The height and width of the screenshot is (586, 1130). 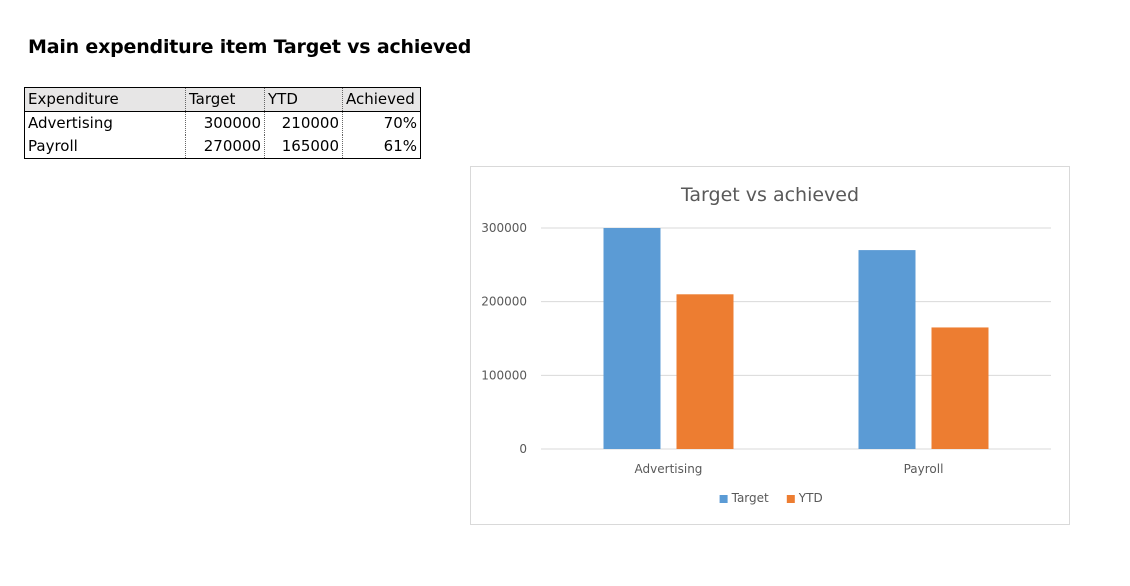 I want to click on cell-expenditure: Payroll, so click(x=53, y=146).